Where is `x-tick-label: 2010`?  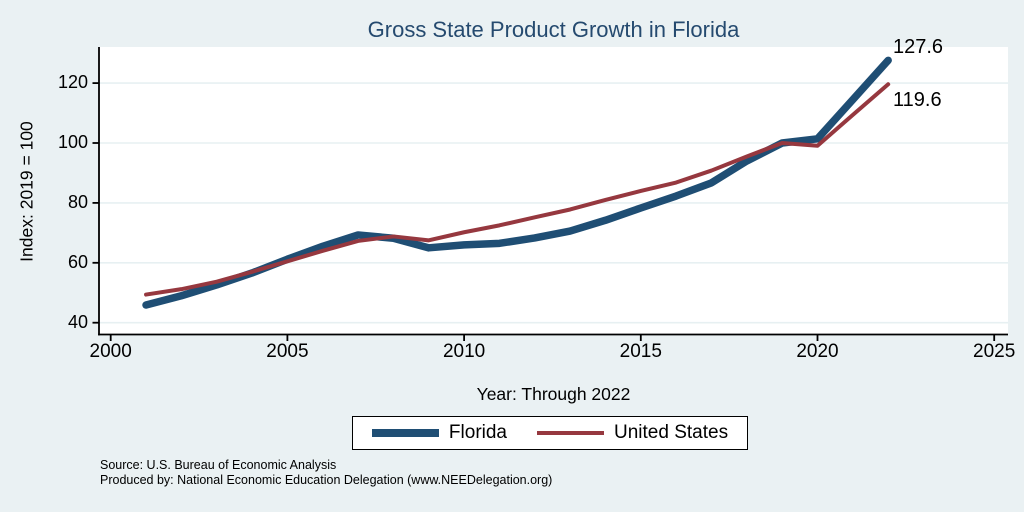
x-tick-label: 2010 is located at coordinates (464, 351).